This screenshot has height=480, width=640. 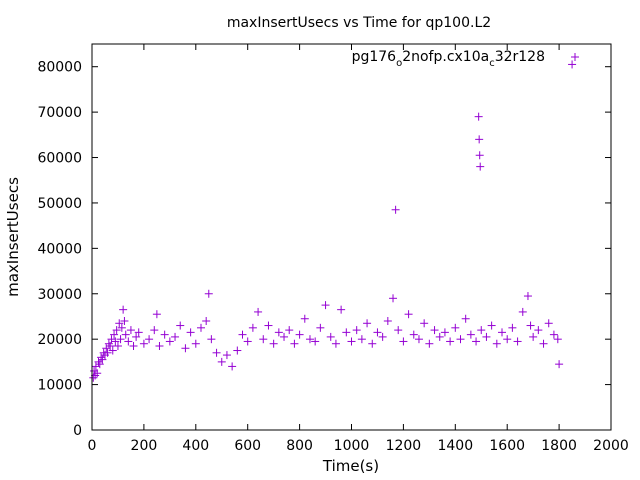 I want to click on x-tick-label: 1200, so click(x=404, y=446).